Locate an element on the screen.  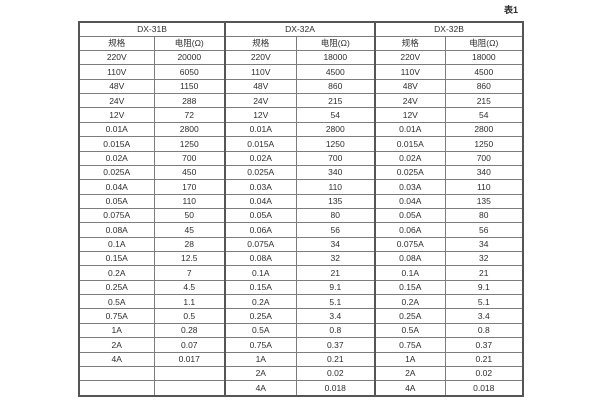
cell: 0.25A is located at coordinates (116, 287).